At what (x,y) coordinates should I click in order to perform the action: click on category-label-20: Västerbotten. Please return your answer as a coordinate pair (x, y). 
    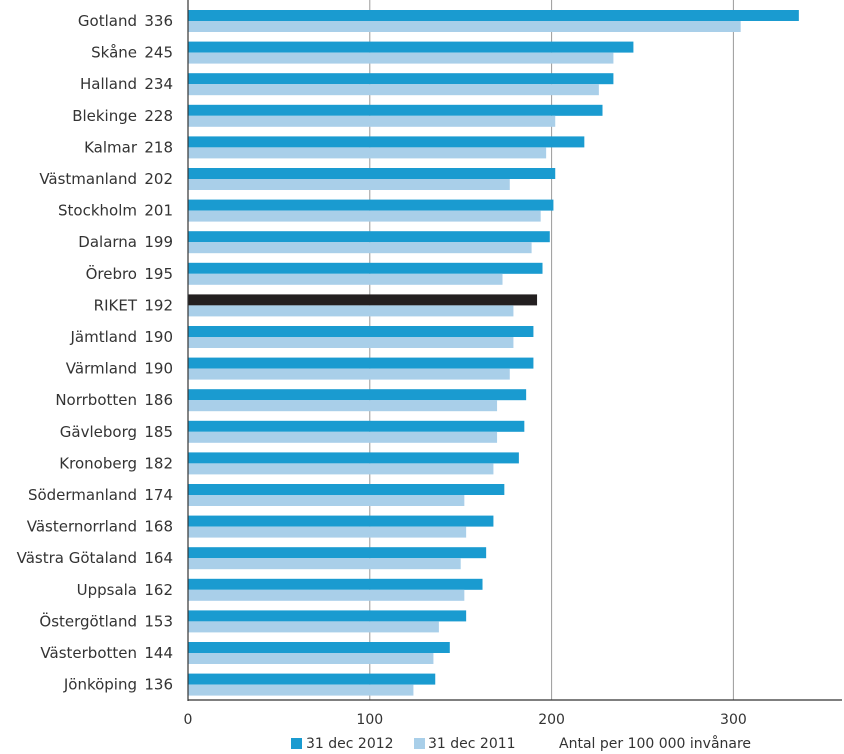
    Looking at the image, I should click on (88, 653).